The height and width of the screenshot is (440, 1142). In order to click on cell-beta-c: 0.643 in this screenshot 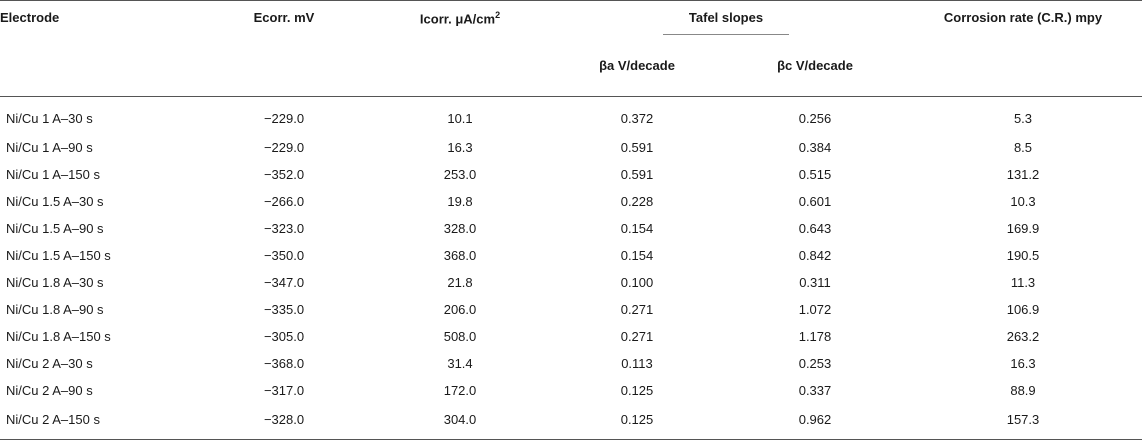, I will do `click(815, 228)`.